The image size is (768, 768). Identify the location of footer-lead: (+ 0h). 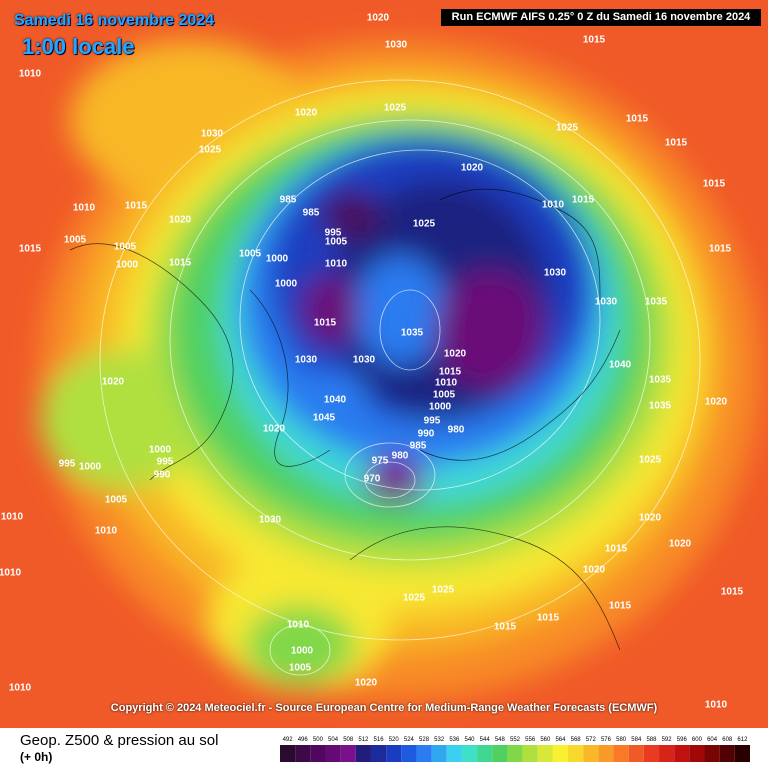
(36, 757).